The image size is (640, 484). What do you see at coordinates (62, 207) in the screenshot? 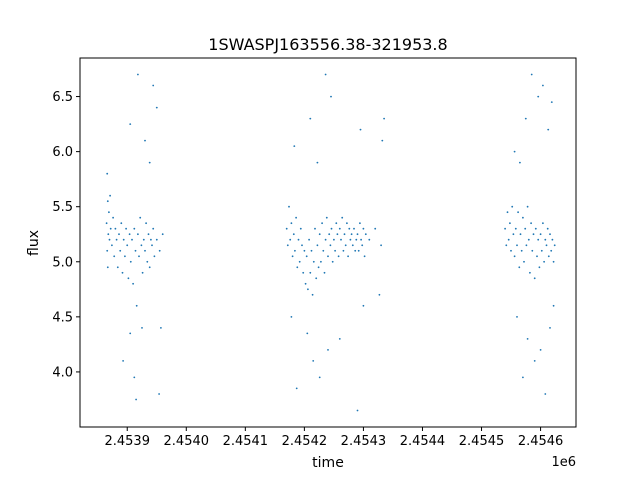
I see `y-tick-label: 5.5` at bounding box center [62, 207].